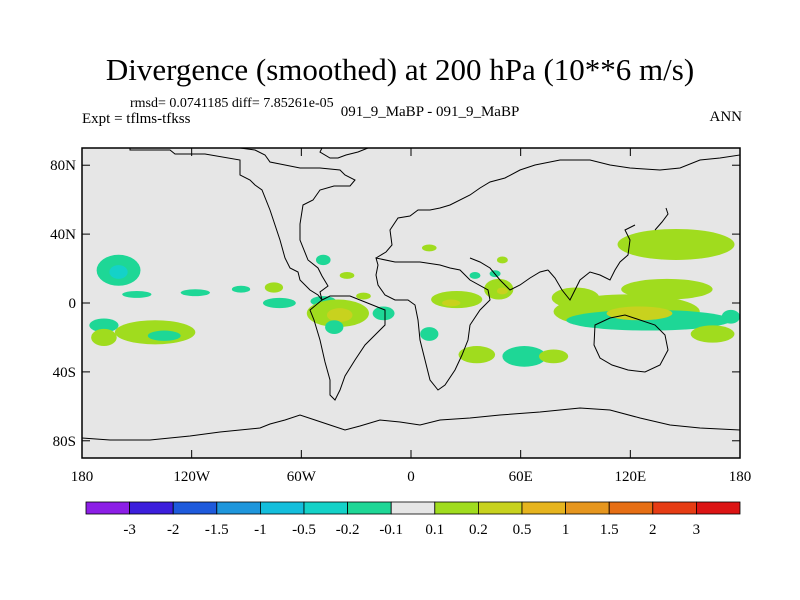 The image size is (800, 600). Describe the element at coordinates (726, 117) in the screenshot. I see `season-label: ANN` at that location.